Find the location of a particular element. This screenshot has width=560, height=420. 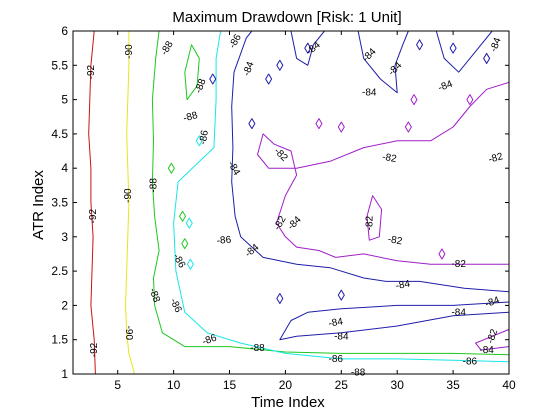

contour-line--92-0 is located at coordinates (92, 202).